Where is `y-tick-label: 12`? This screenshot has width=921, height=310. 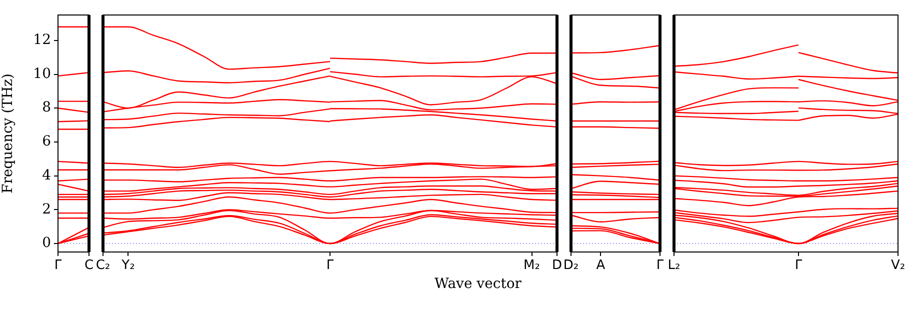
y-tick-label: 12 is located at coordinates (42, 40).